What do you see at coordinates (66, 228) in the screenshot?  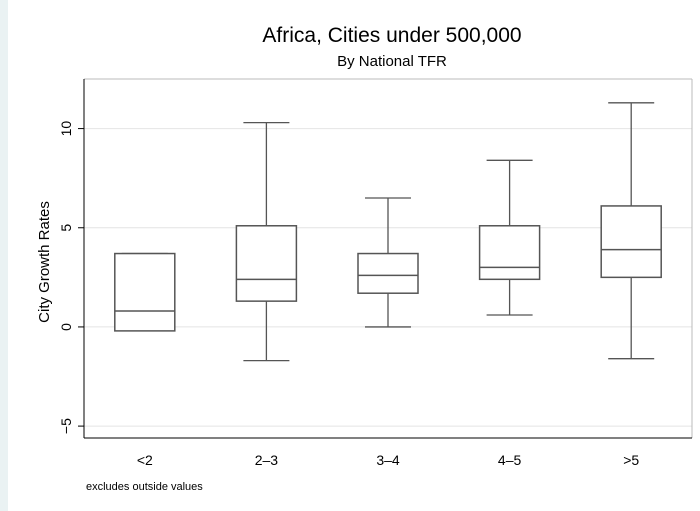 I see `y-tick-label: 5` at bounding box center [66, 228].